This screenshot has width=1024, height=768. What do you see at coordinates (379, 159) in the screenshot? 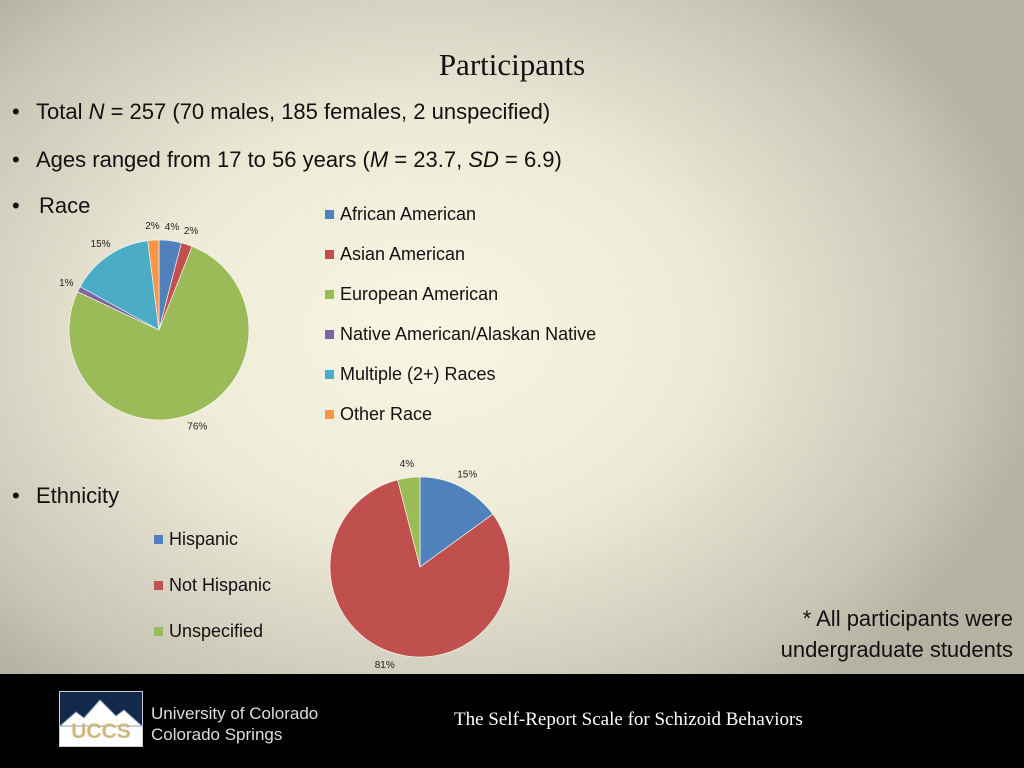
I see `ages-m-symbol: M` at bounding box center [379, 159].